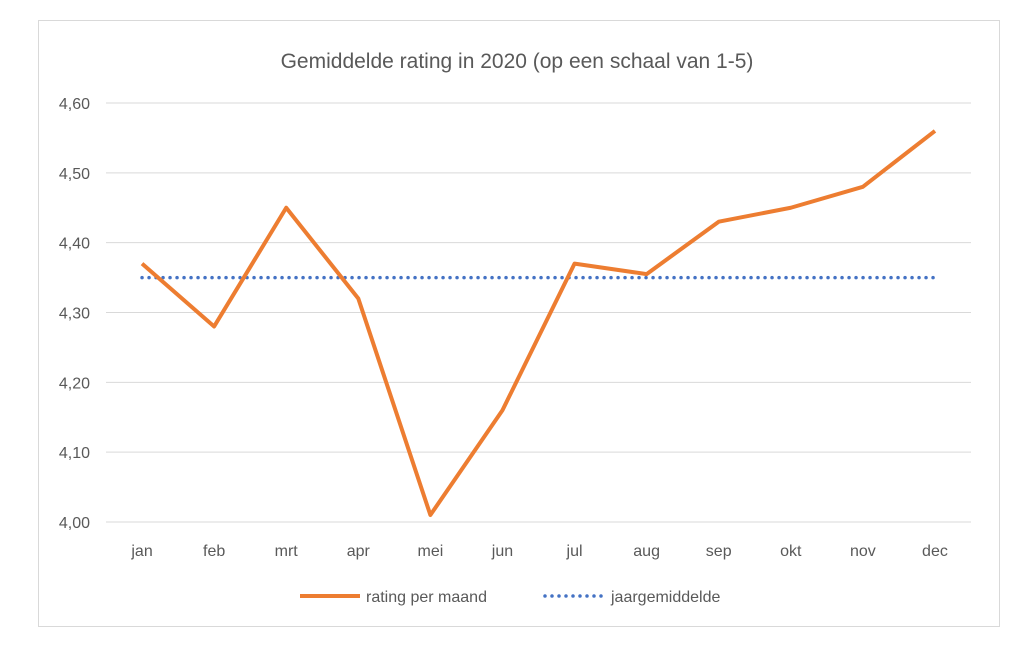 This screenshot has height=659, width=1024. Describe the element at coordinates (863, 551) in the screenshot. I see `x-tick-label: nov` at that location.